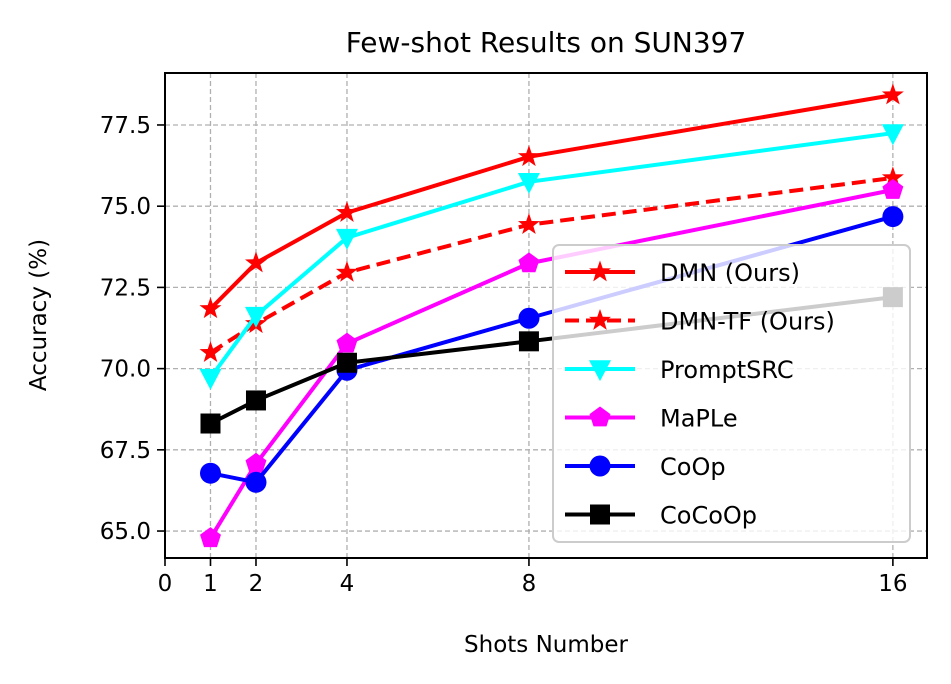 The width and height of the screenshot is (951, 684). I want to click on y-tick-label: 77.5, so click(125, 126).